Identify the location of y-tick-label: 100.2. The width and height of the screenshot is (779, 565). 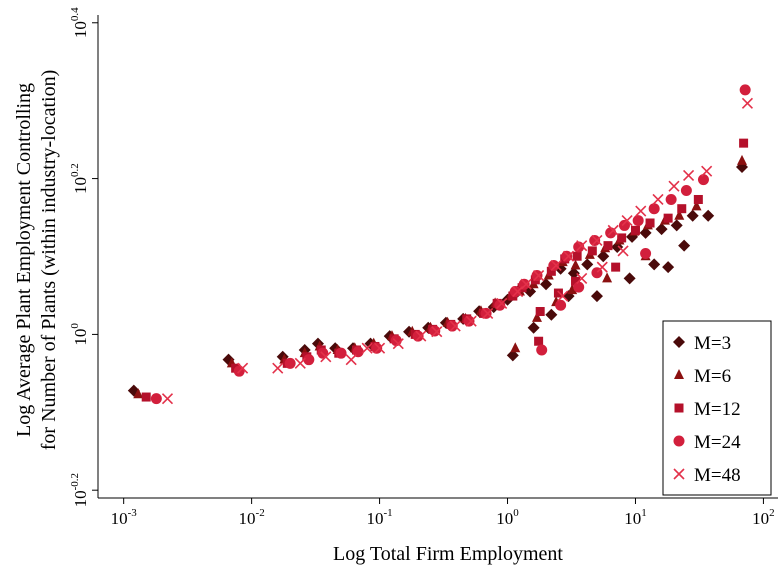
(79, 178).